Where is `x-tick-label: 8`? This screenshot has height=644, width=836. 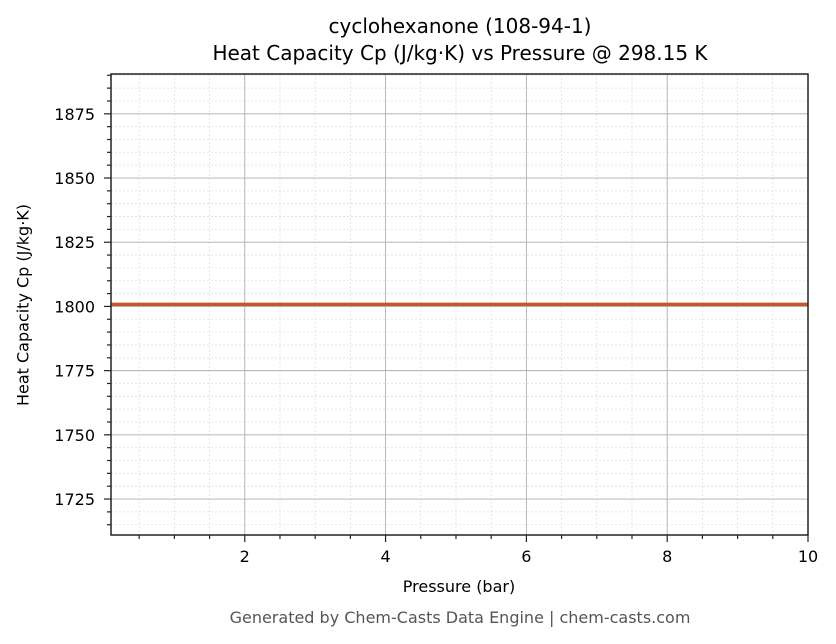
x-tick-label: 8 is located at coordinates (667, 556).